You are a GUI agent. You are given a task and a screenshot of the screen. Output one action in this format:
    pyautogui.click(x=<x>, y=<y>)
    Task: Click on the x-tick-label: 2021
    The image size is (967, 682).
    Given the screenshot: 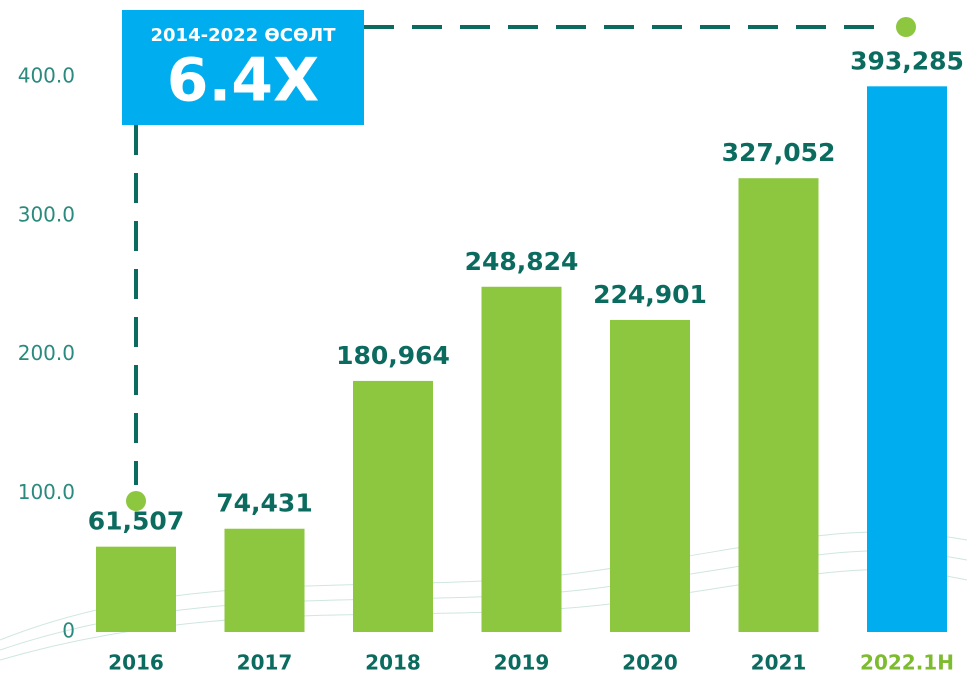 What is the action you would take?
    pyautogui.click(x=779, y=663)
    